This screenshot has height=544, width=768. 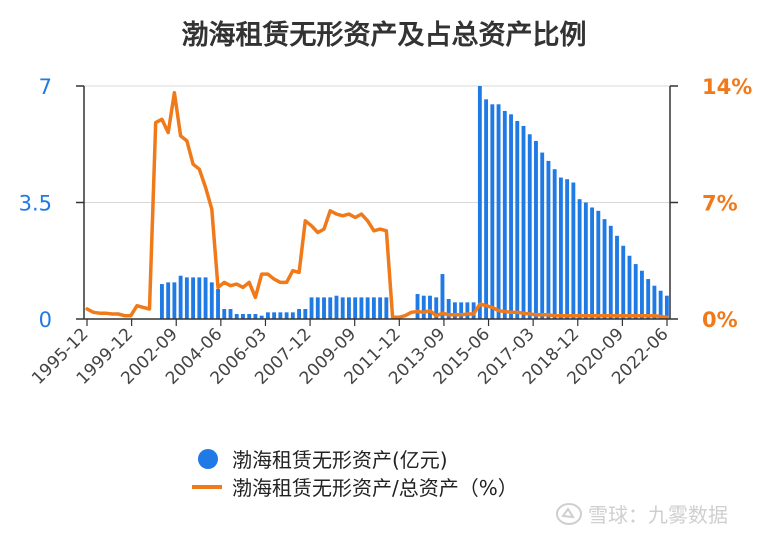 What do you see at coordinates (355, 474) in the screenshot?
I see `legend: 渤海租赁无形资产(亿元) 渤海租赁无形资产/总资产（%）` at bounding box center [355, 474].